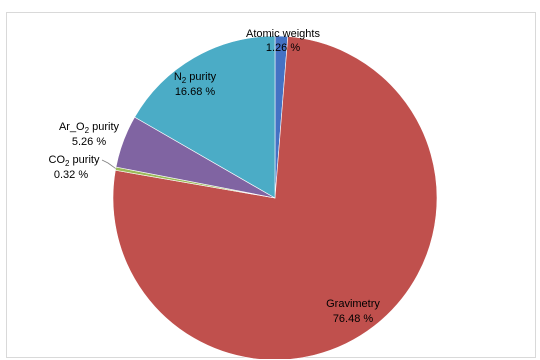 Image resolution: width=540 pixels, height=360 pixels. Describe the element at coordinates (67, 163) in the screenshot. I see `label-co2-sub: 2` at that location.